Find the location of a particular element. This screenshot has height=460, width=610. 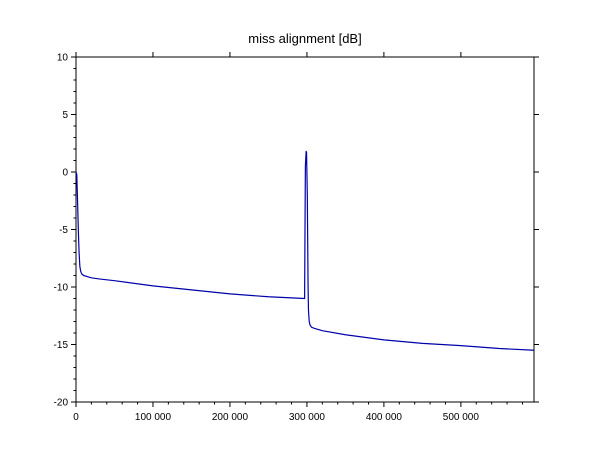

chart-title: miss alignment [dB] is located at coordinates (304, 38).